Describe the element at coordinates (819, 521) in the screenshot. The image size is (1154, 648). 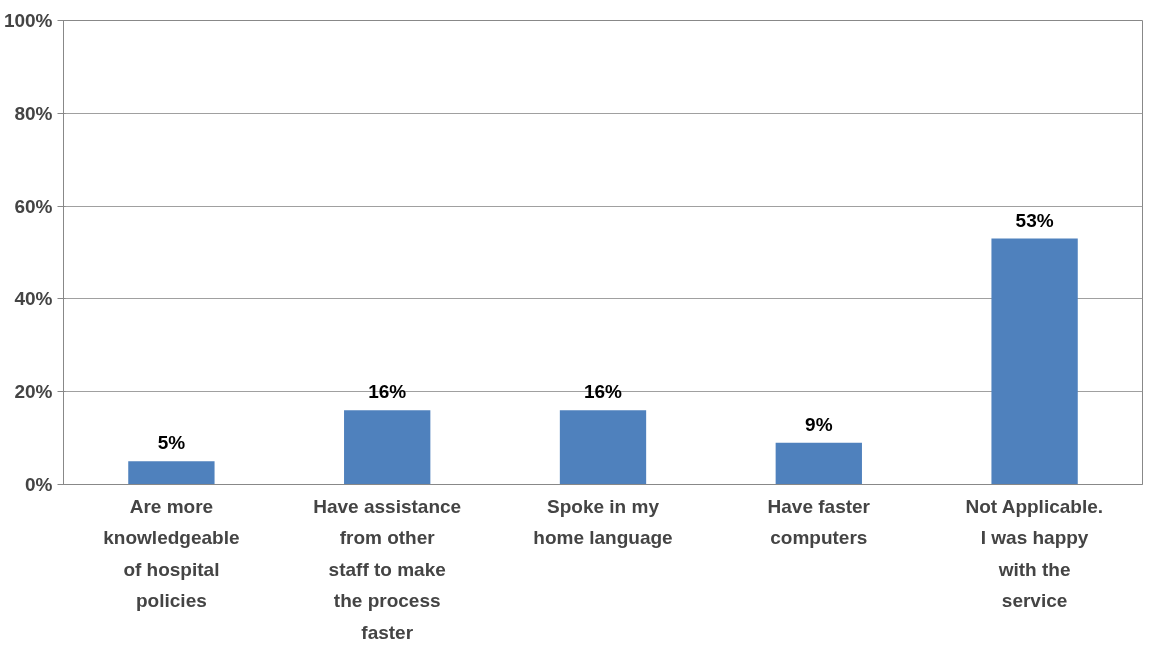
I see `x-tick-label: Have faster computers` at that location.